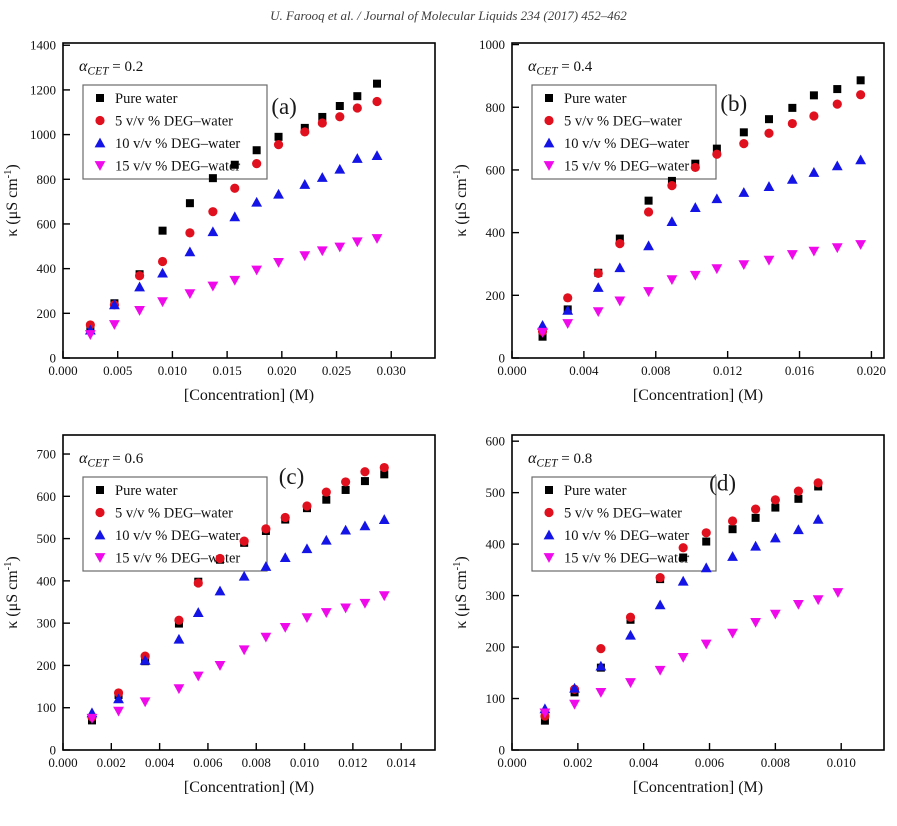 Image resolution: width=897 pixels, height=826 pixels. I want to click on y-axis: 0 100 200 300 400 500 600 κ (μS cm-1), so click(485, 596).